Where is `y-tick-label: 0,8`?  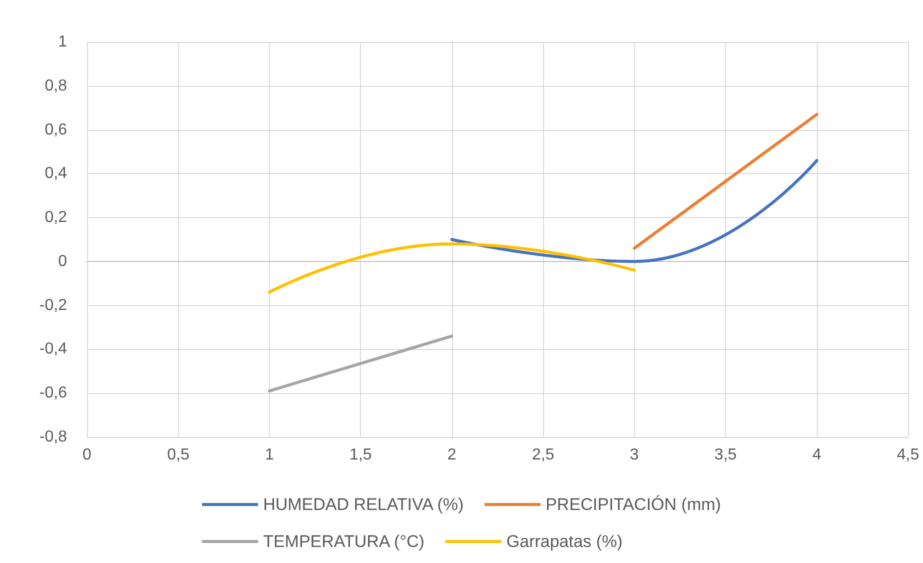
y-tick-label: 0,8 is located at coordinates (56, 85).